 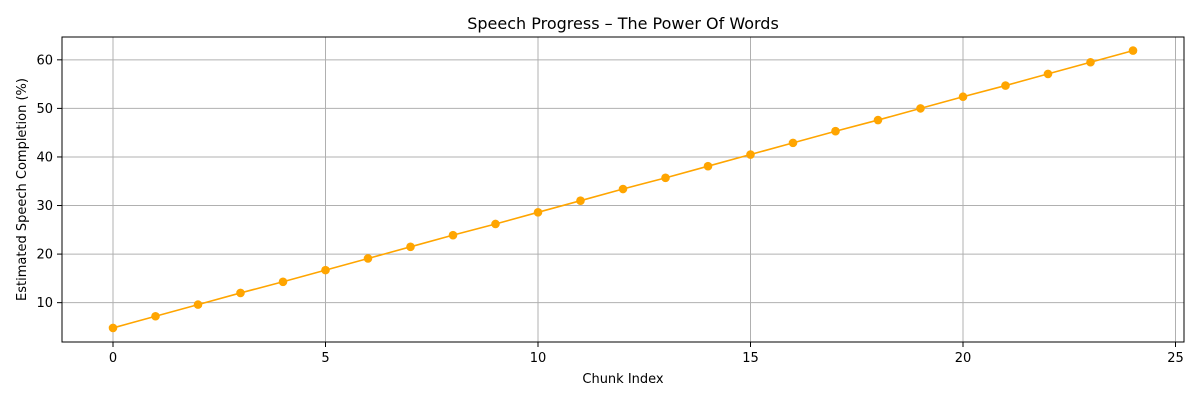 I want to click on x-tick-label: 10, so click(x=538, y=358).